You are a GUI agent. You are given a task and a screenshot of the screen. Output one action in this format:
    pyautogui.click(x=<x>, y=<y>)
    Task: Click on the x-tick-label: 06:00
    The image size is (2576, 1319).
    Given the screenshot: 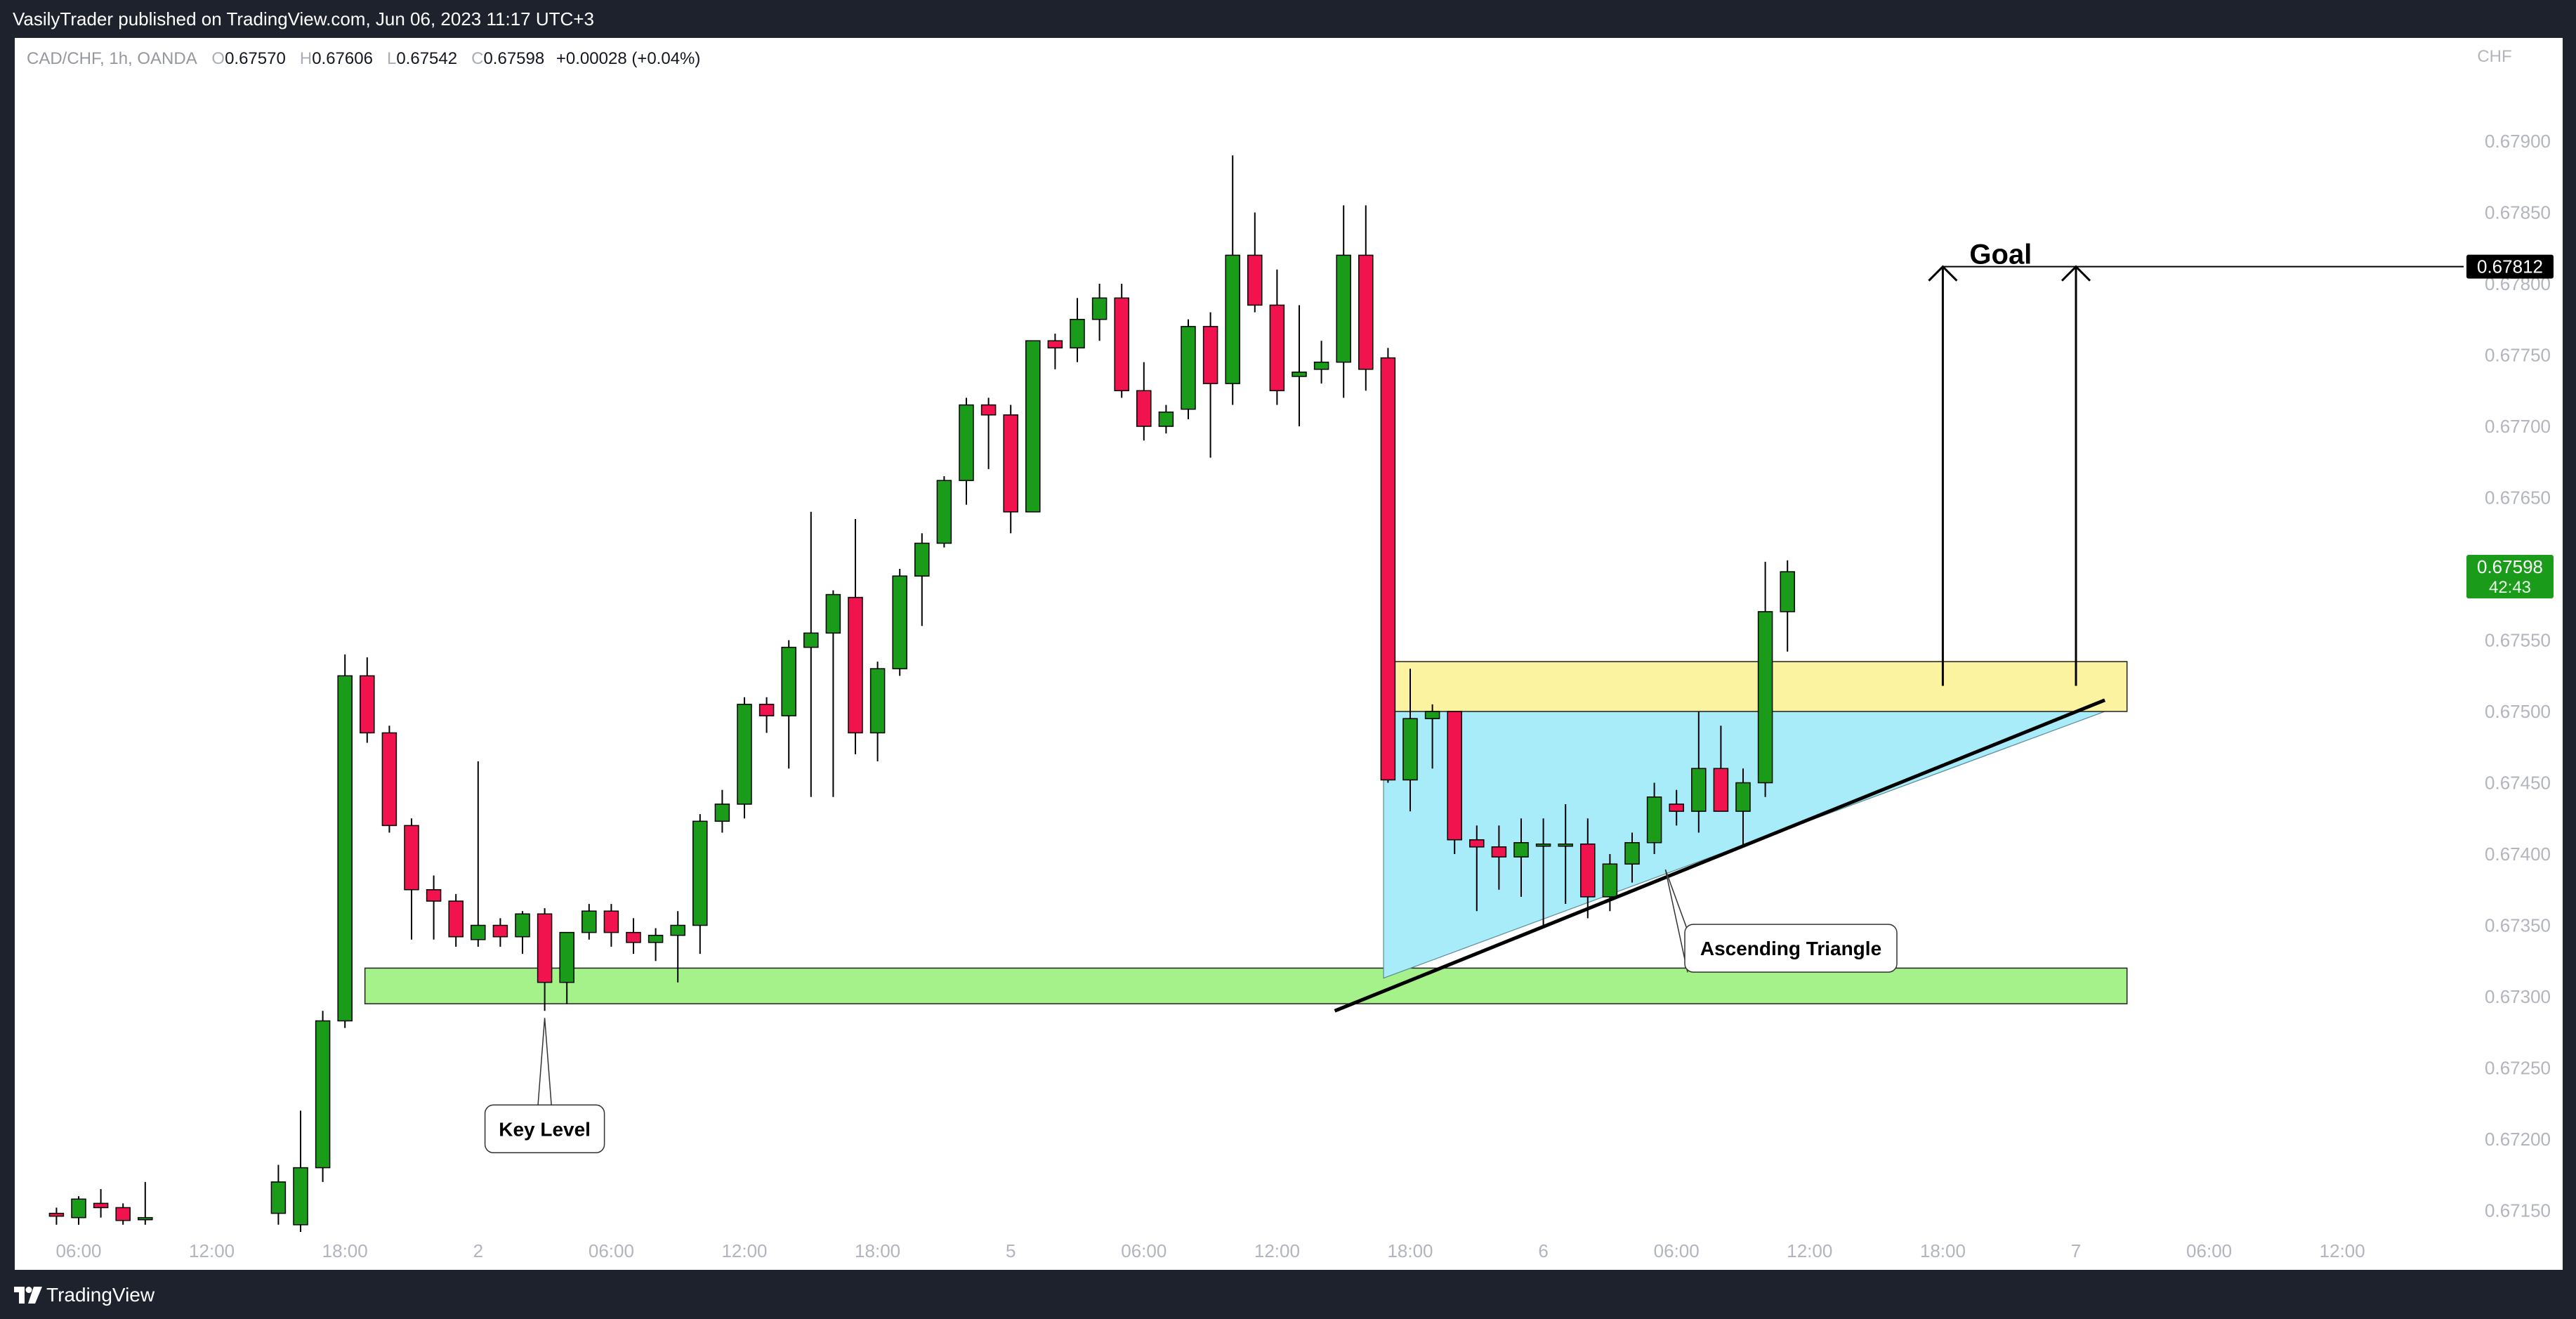 What is the action you would take?
    pyautogui.click(x=1144, y=1250)
    